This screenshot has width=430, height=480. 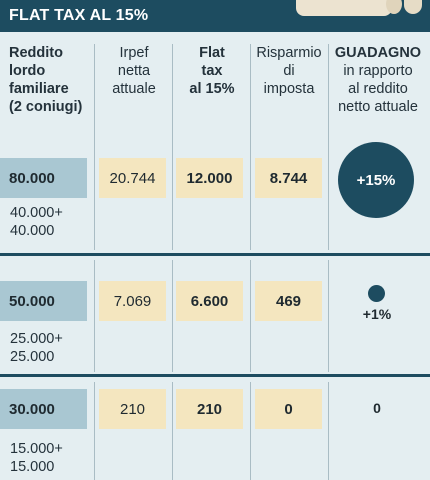 I want to click on risparmio-value: 8.744, so click(x=288, y=178).